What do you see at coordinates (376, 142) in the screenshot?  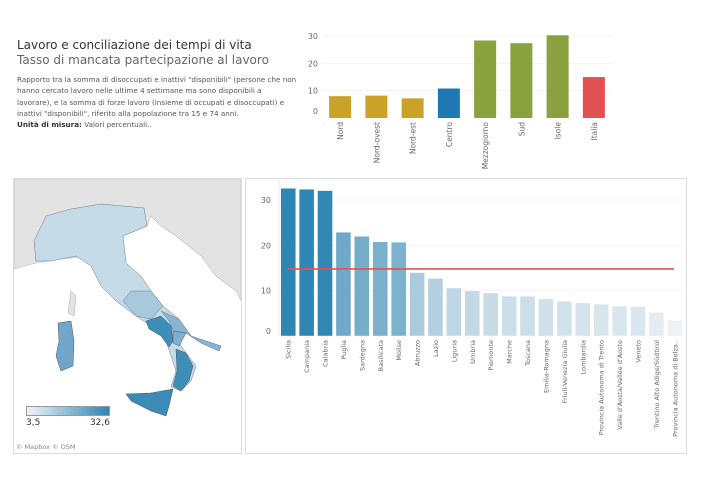 I see `x-tick-label: Nord-ovest` at bounding box center [376, 142].